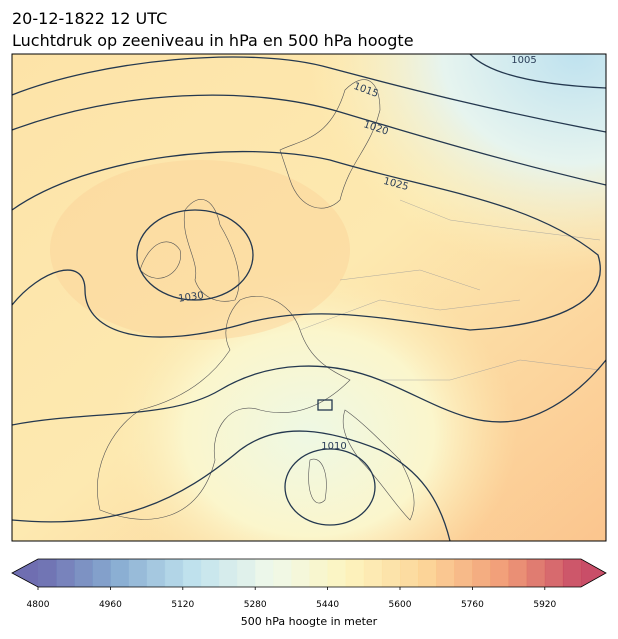 The image size is (618, 639). I want to click on colorbar-tick-label: 5760, so click(472, 605).